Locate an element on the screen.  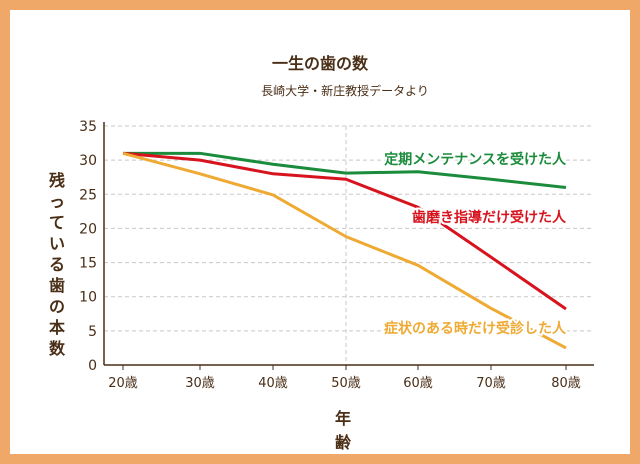
y-axis-label: 残っている歯の本数 is located at coordinates (56, 264).